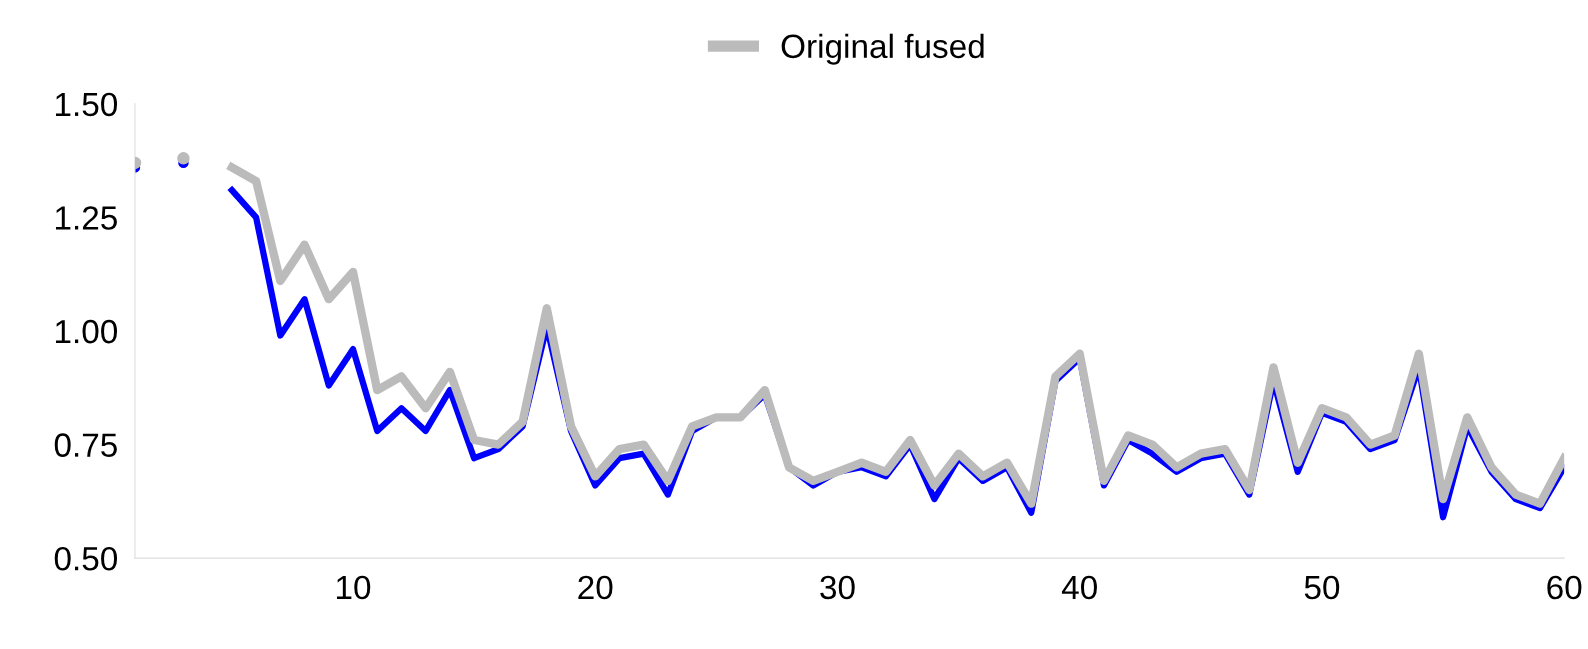  What do you see at coordinates (85, 445) in the screenshot?
I see `y-tick-label: 0.75` at bounding box center [85, 445].